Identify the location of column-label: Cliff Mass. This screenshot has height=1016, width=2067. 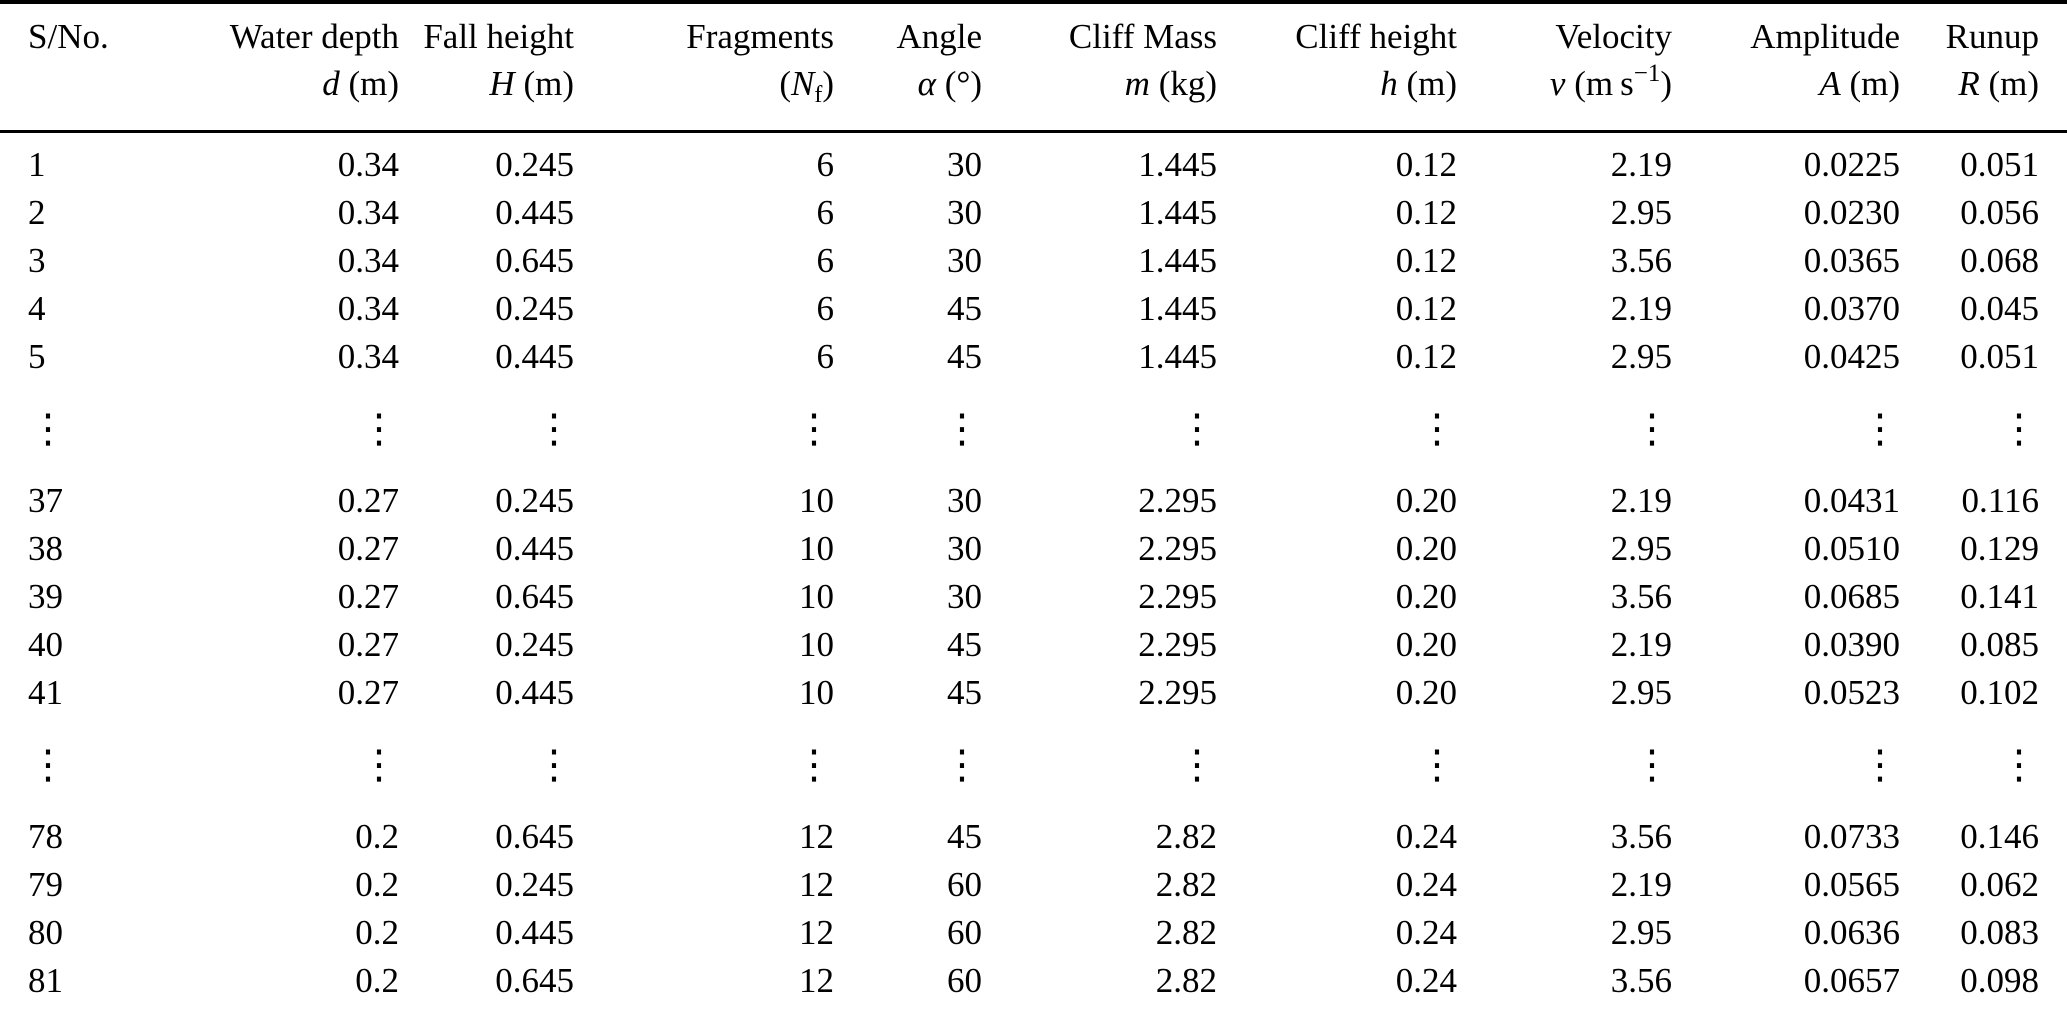
(1142, 36).